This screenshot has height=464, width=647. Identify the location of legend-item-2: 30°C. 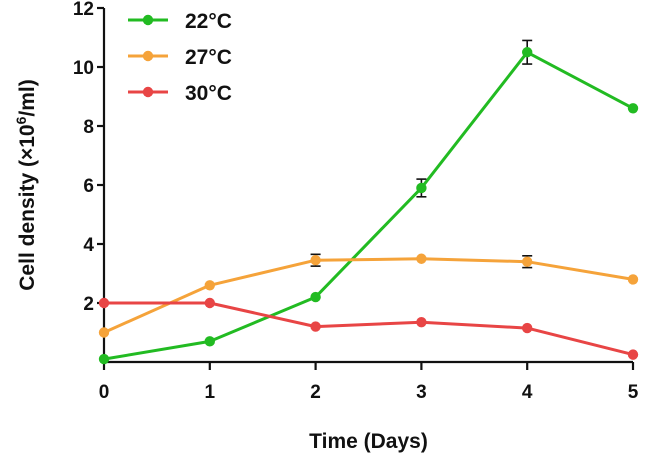
(180, 93).